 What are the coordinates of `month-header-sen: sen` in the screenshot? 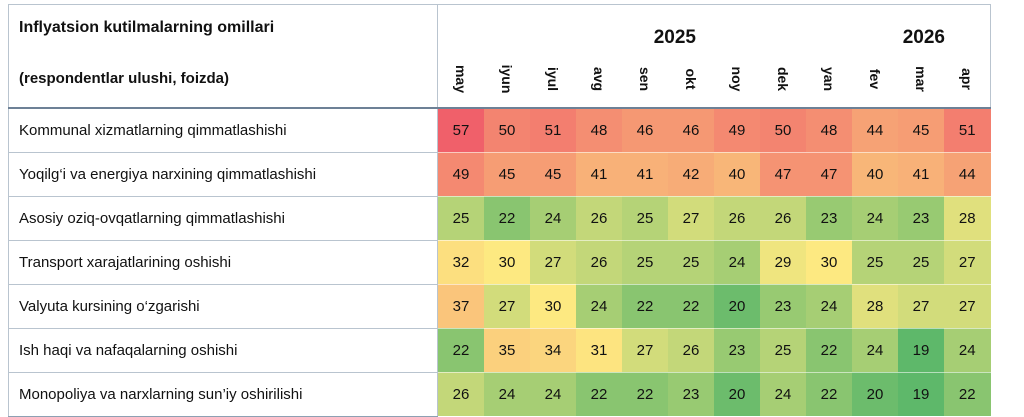 It's located at (645, 79).